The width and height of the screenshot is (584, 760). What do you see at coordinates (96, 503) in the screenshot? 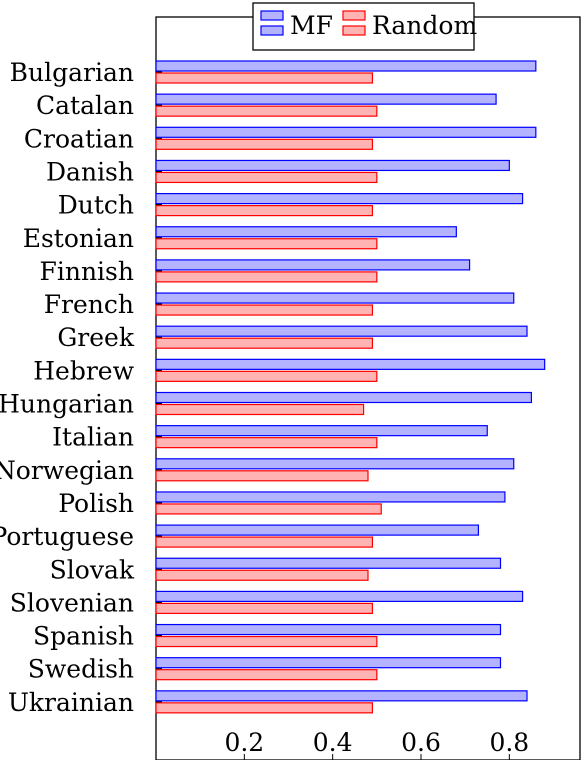
I see `y-tick-label: Polish` at bounding box center [96, 503].